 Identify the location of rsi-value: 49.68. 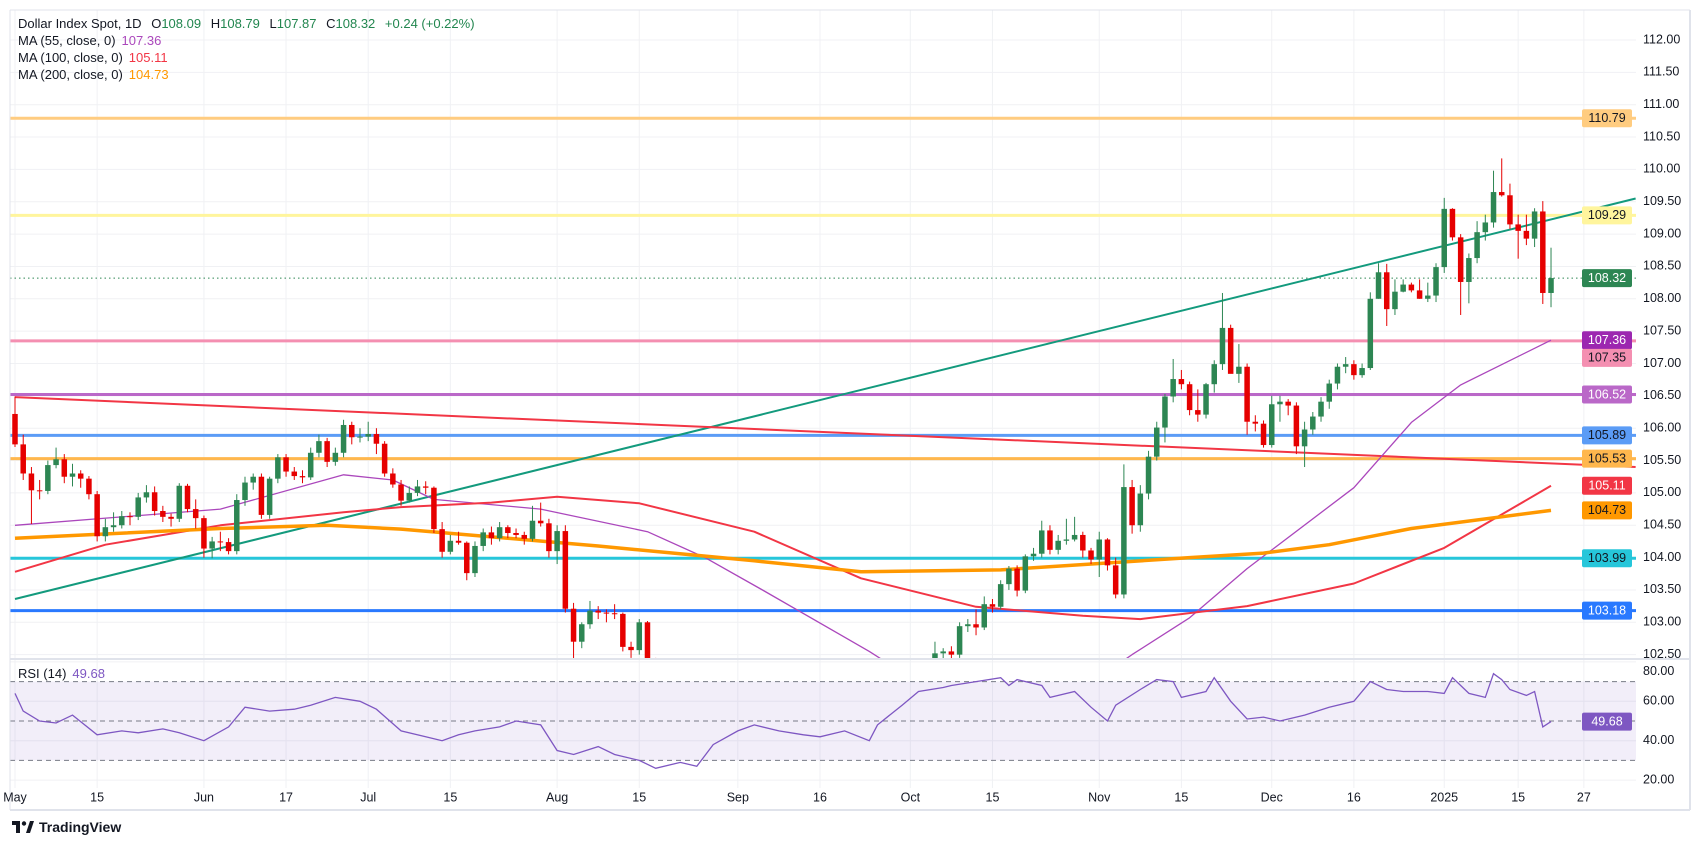
(88, 673).